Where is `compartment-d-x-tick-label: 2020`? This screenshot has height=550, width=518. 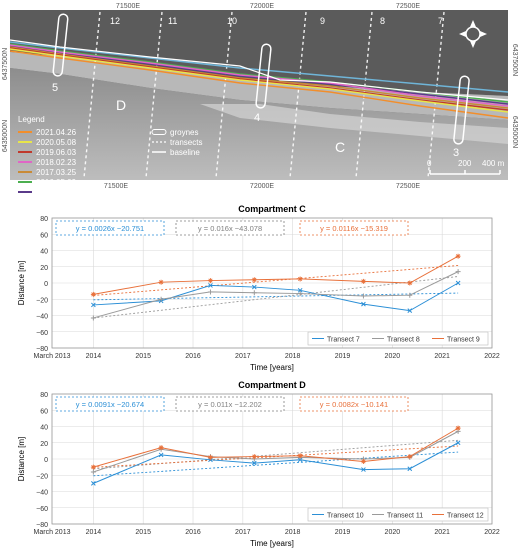
compartment-d-x-tick-label: 2020 is located at coordinates (393, 532).